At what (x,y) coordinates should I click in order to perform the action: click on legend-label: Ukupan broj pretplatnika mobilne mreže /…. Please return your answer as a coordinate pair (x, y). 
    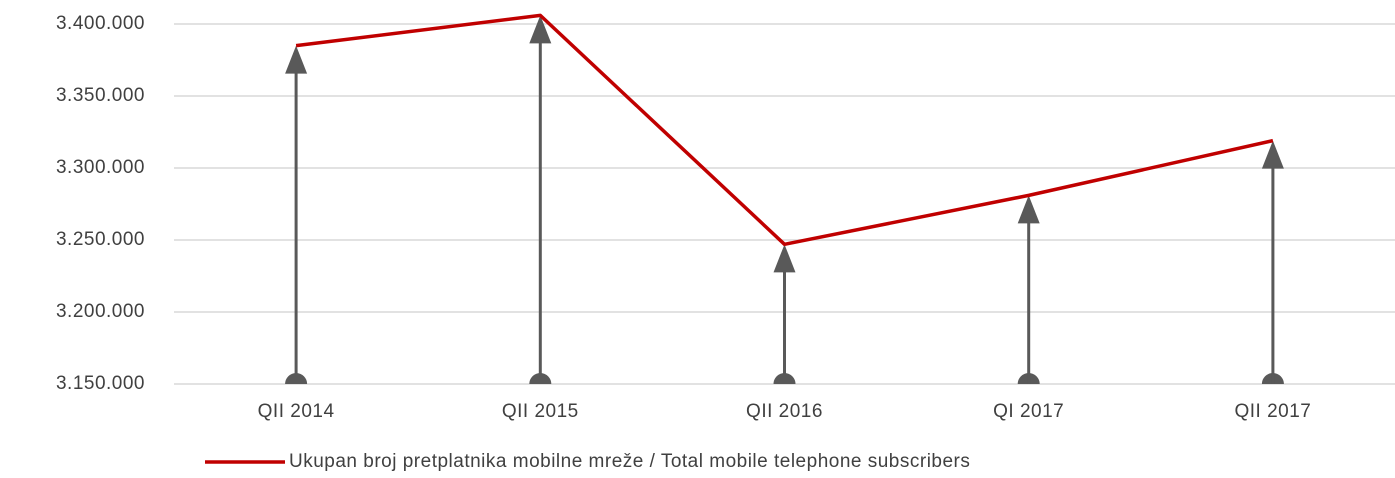
    Looking at the image, I should click on (629, 461).